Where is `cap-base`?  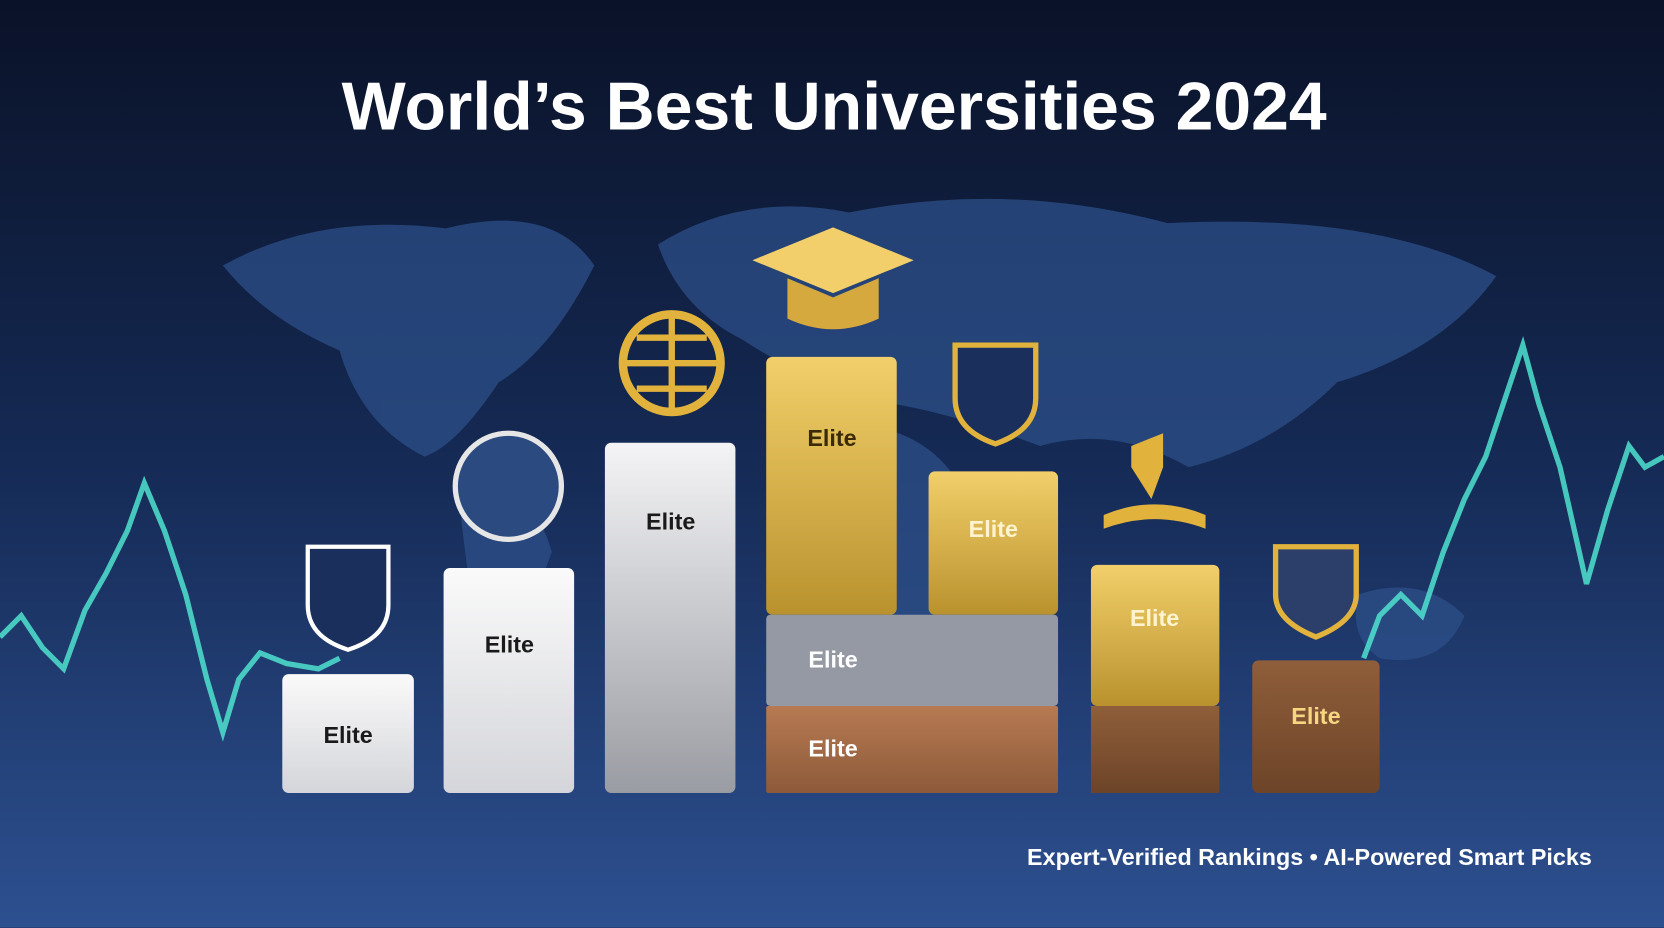
cap-base is located at coordinates (833, 304).